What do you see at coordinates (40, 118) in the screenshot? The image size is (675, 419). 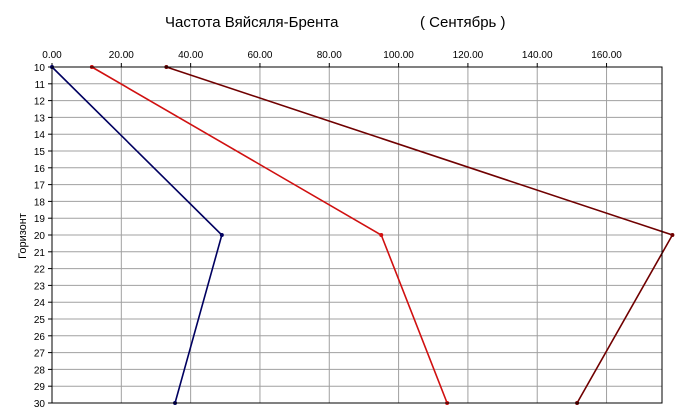 I see `y-tick-label: 13` at bounding box center [40, 118].